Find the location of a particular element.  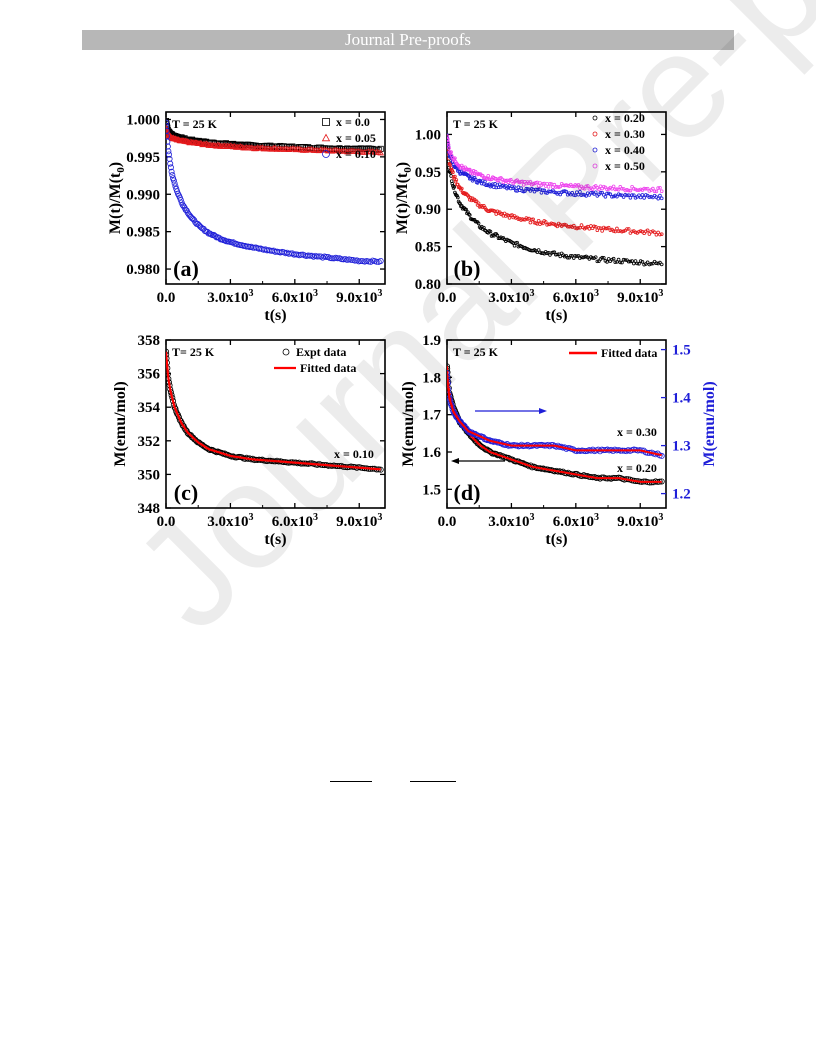

y-axis-label: M(emu/mol) is located at coordinates (120, 423).